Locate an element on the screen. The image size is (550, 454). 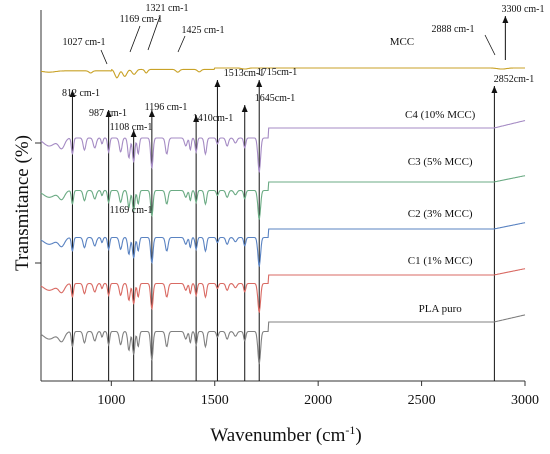
series-label: C1 (1% MCC) is located at coordinates (440, 261).